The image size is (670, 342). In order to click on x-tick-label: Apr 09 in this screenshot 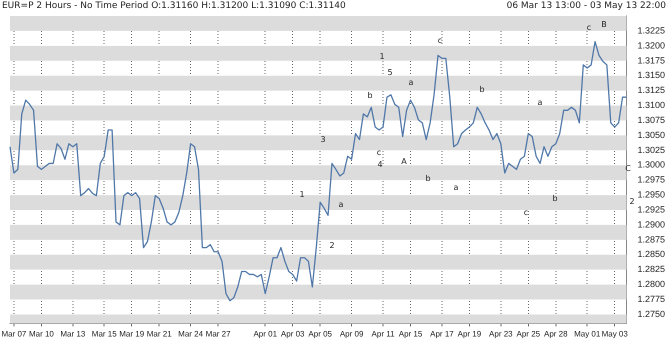, I will do `click(352, 333)`.